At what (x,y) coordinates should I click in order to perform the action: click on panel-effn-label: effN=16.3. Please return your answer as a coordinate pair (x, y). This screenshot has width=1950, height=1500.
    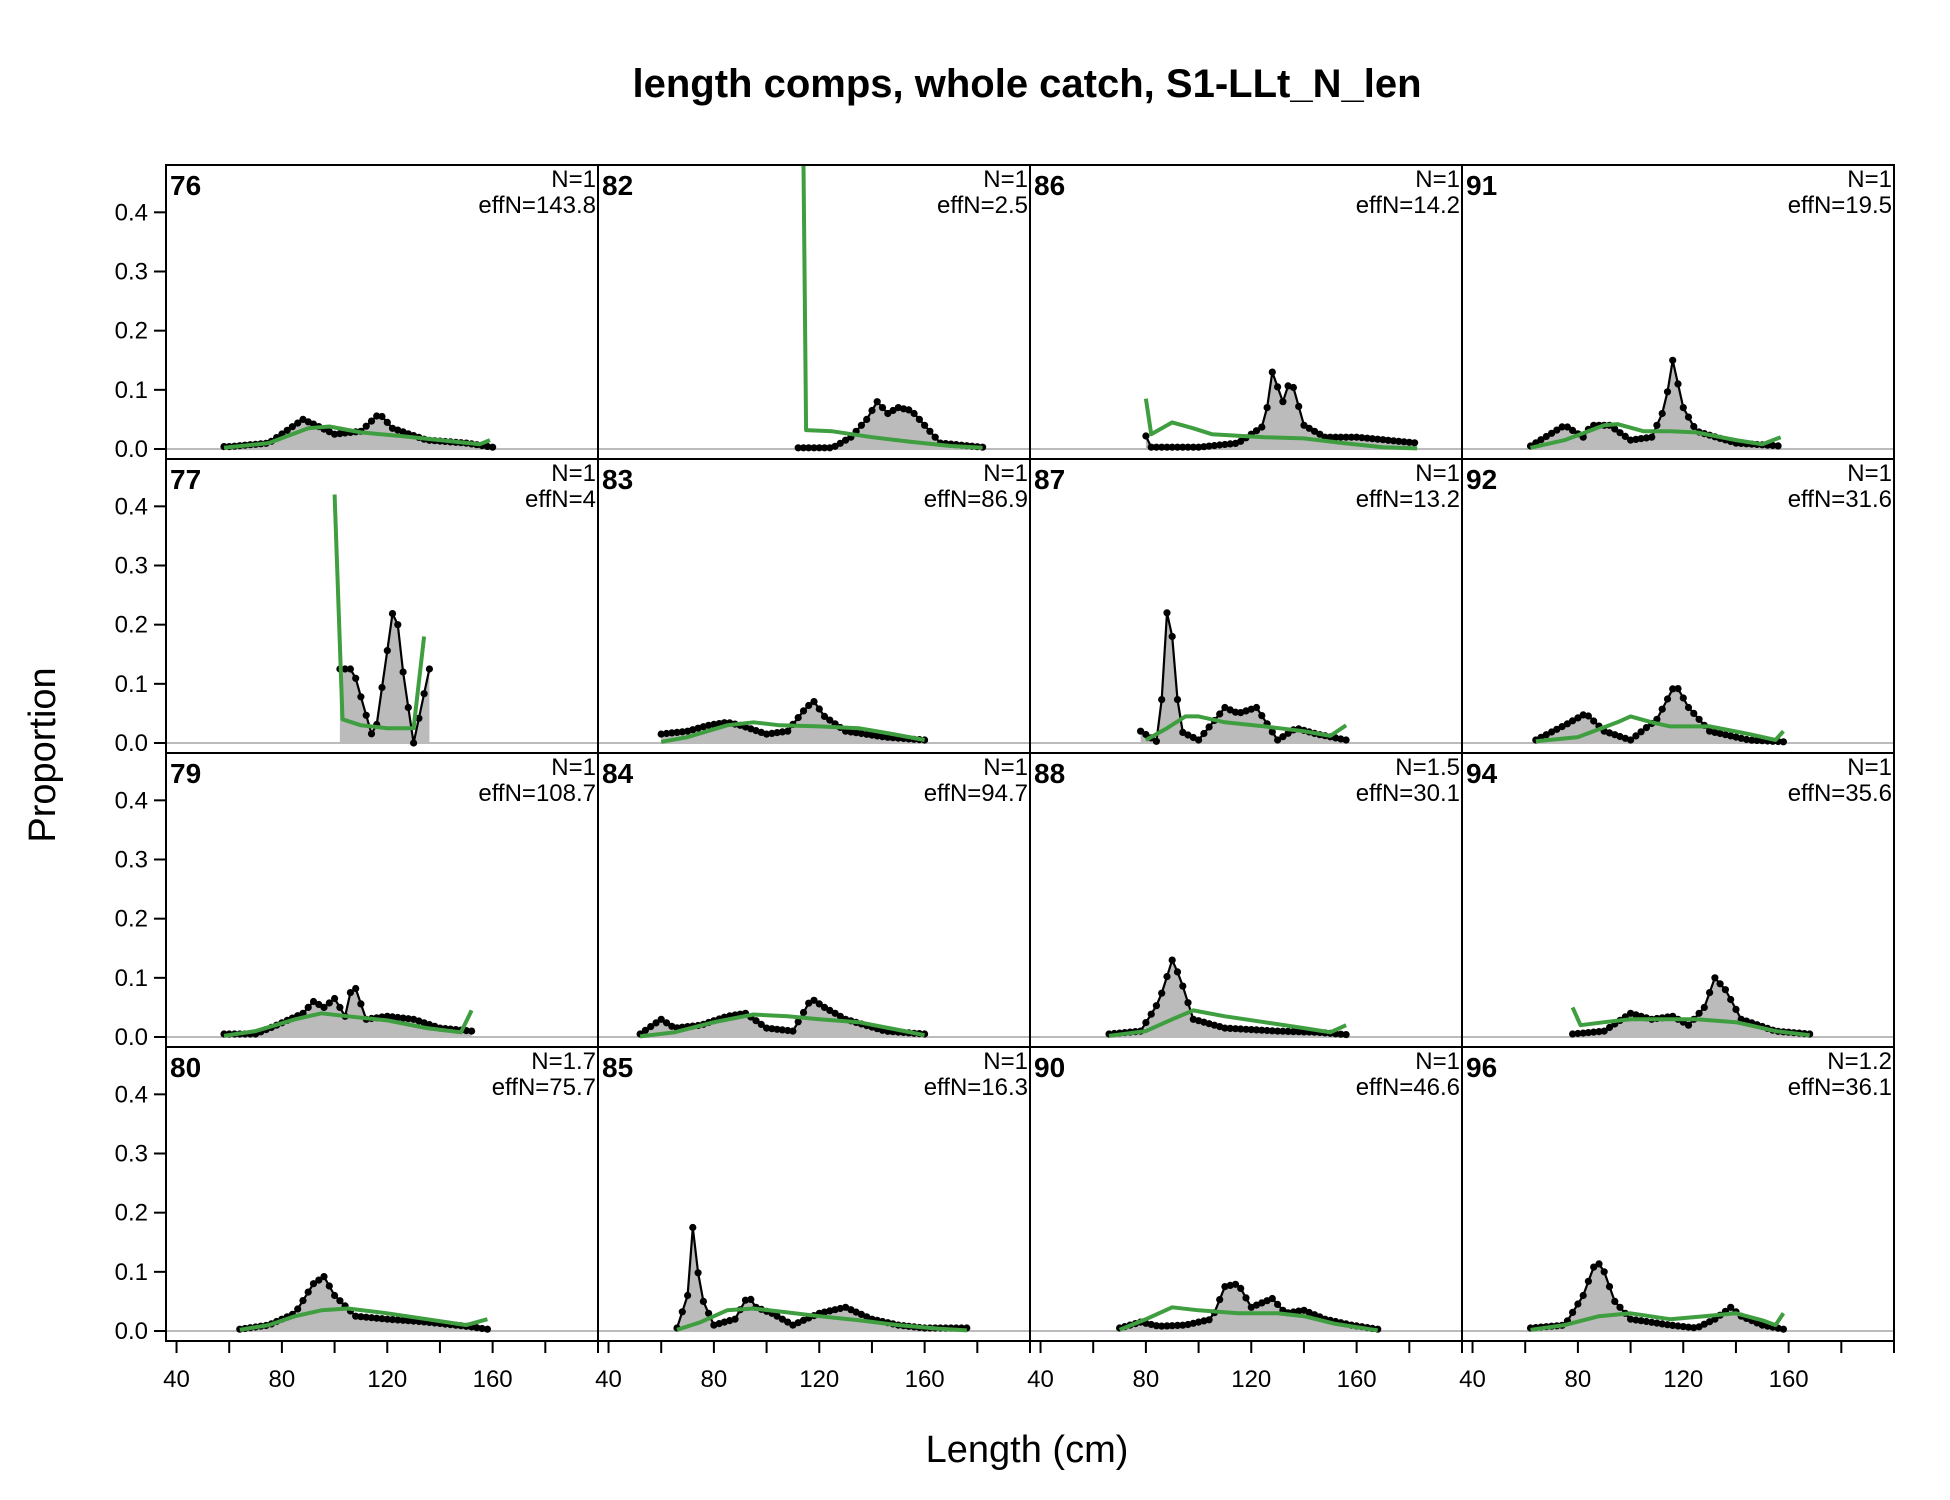
    Looking at the image, I should click on (976, 1087).